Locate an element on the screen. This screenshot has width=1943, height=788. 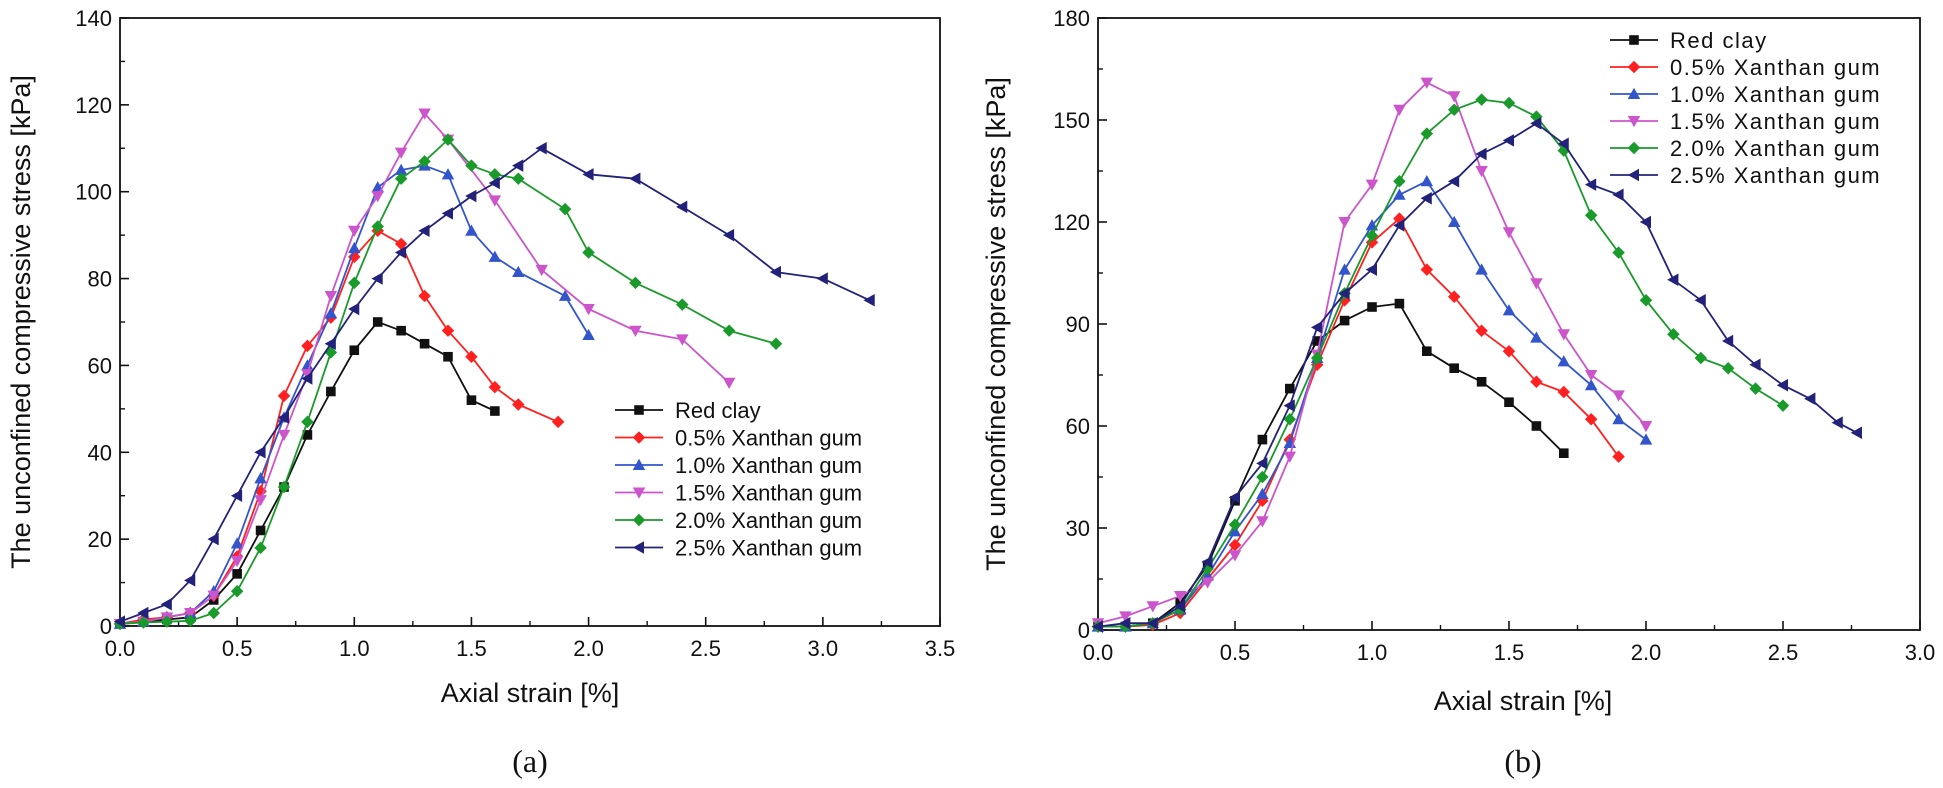
series-1-b is located at coordinates (1331, 465).